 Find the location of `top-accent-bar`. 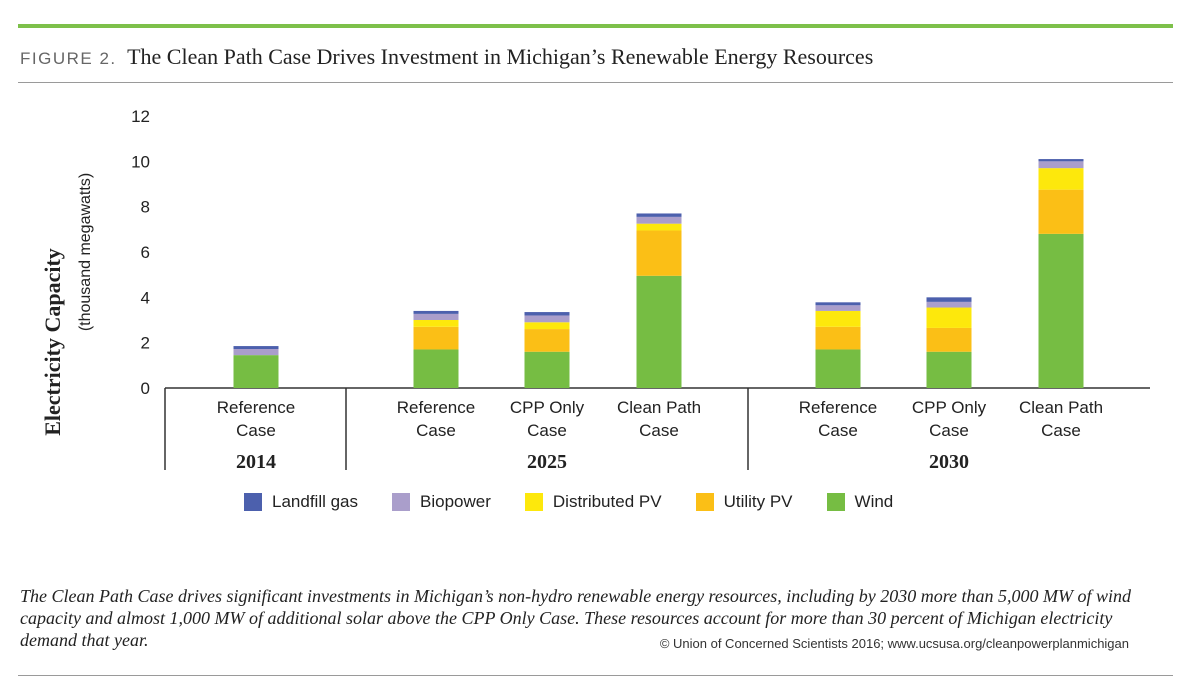

top-accent-bar is located at coordinates (595, 26).